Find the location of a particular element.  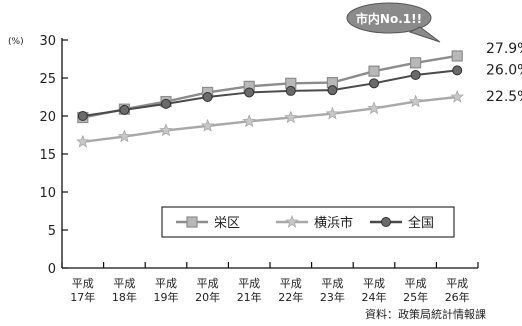

x-tick-label: 平成 20年 is located at coordinates (207, 290).